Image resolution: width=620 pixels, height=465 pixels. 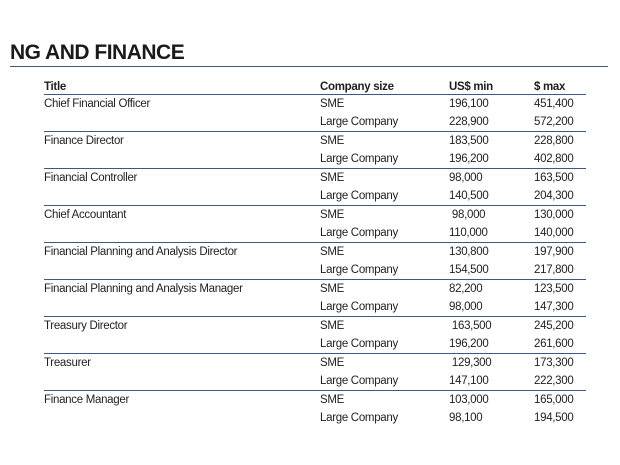 What do you see at coordinates (554, 252) in the screenshot?
I see `cell-max-salary: 197,900` at bounding box center [554, 252].